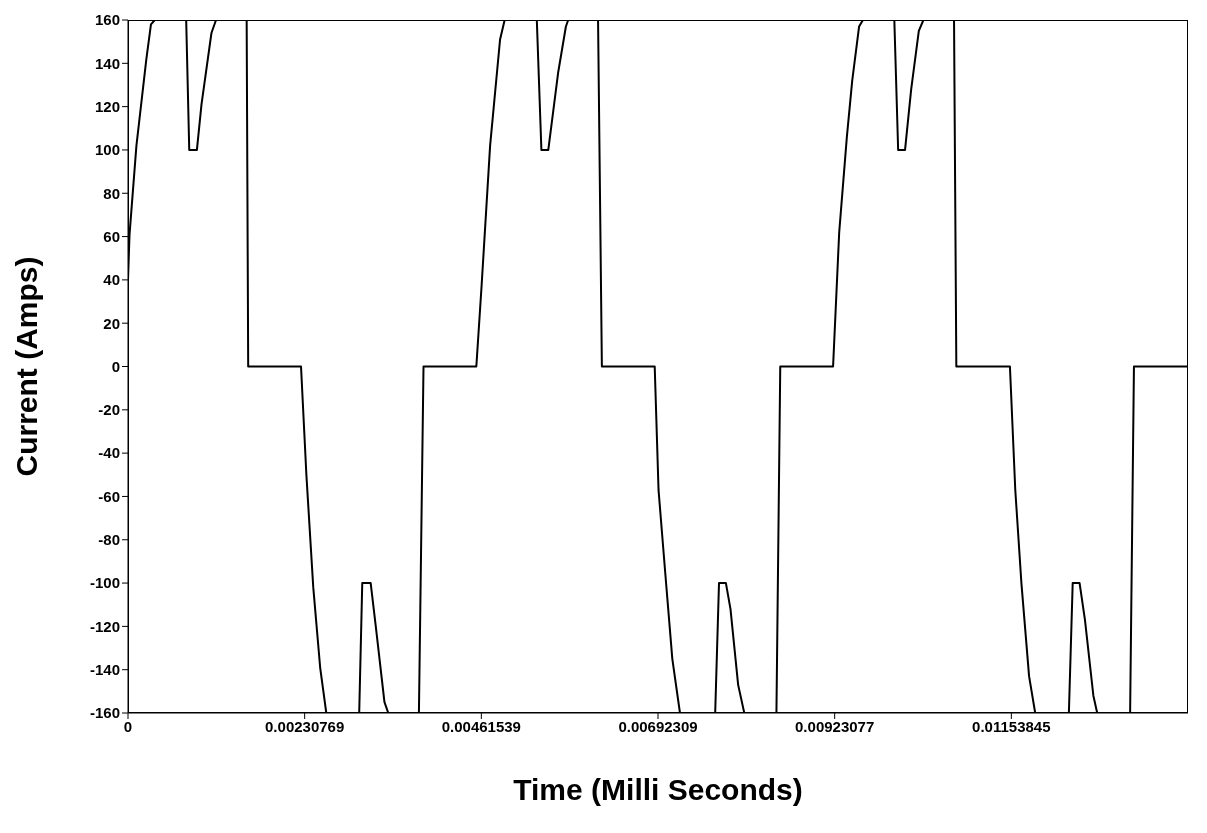 Image resolution: width=1207 pixels, height=833 pixels. Describe the element at coordinates (111, 280) in the screenshot. I see `y-tick-label: 40` at that location.